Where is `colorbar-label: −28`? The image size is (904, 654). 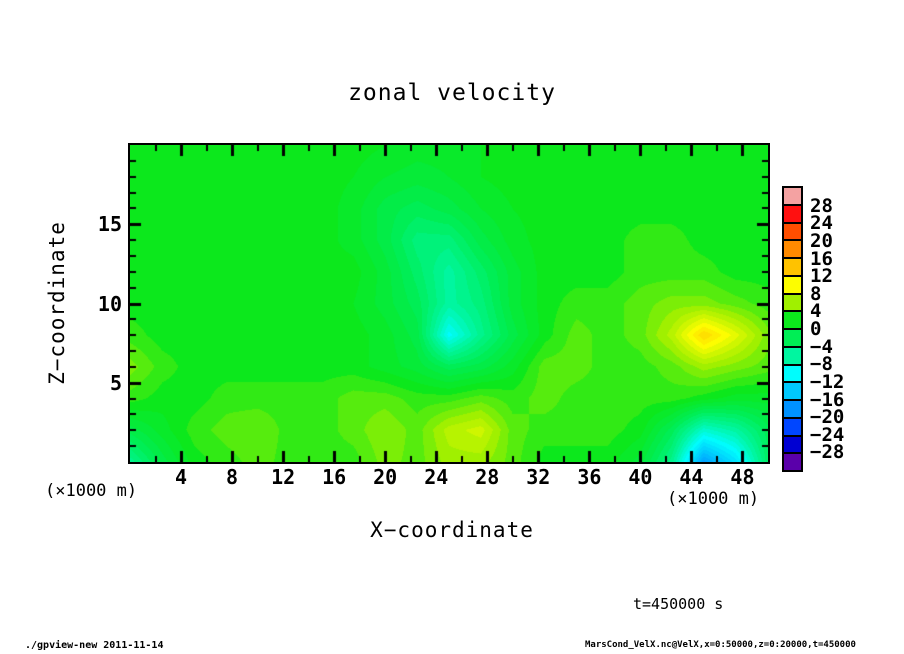
colorbar-label: −28 is located at coordinates (827, 452).